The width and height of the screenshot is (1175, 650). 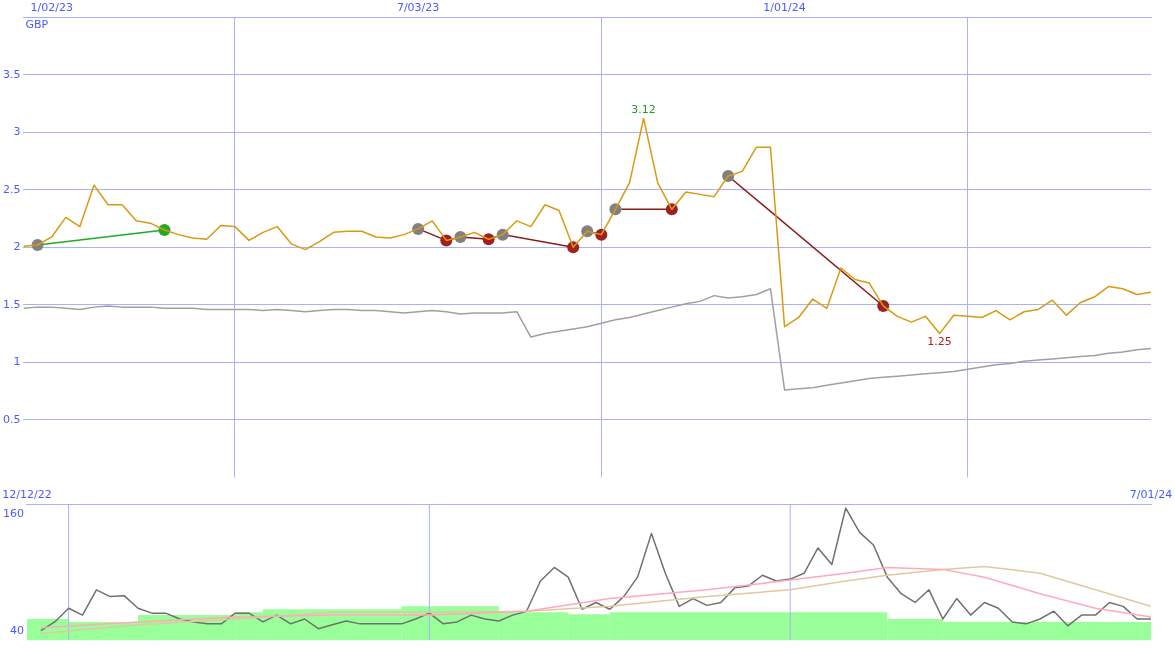 I want to click on y-tick-label: 1, so click(x=17, y=362).